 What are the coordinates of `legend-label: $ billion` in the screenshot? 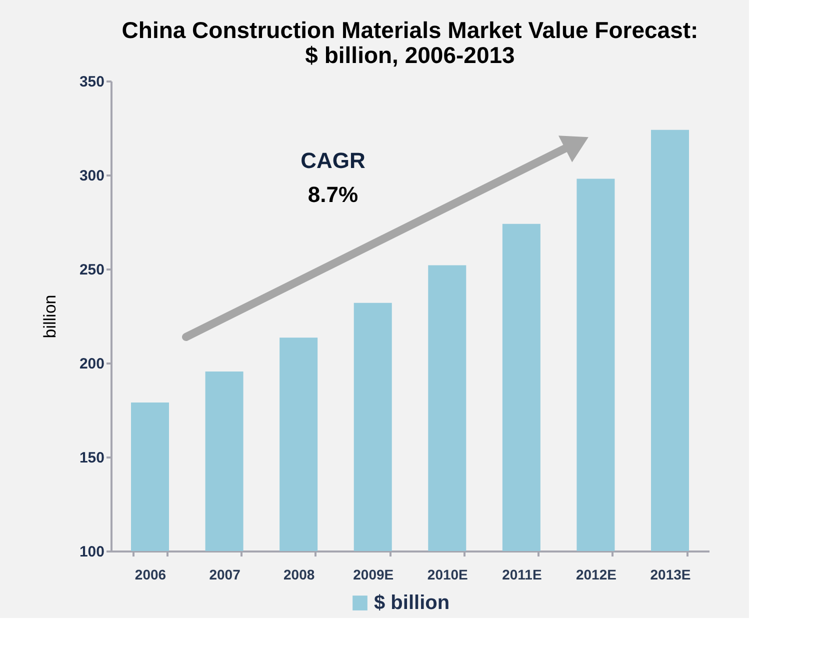 It's located at (412, 603).